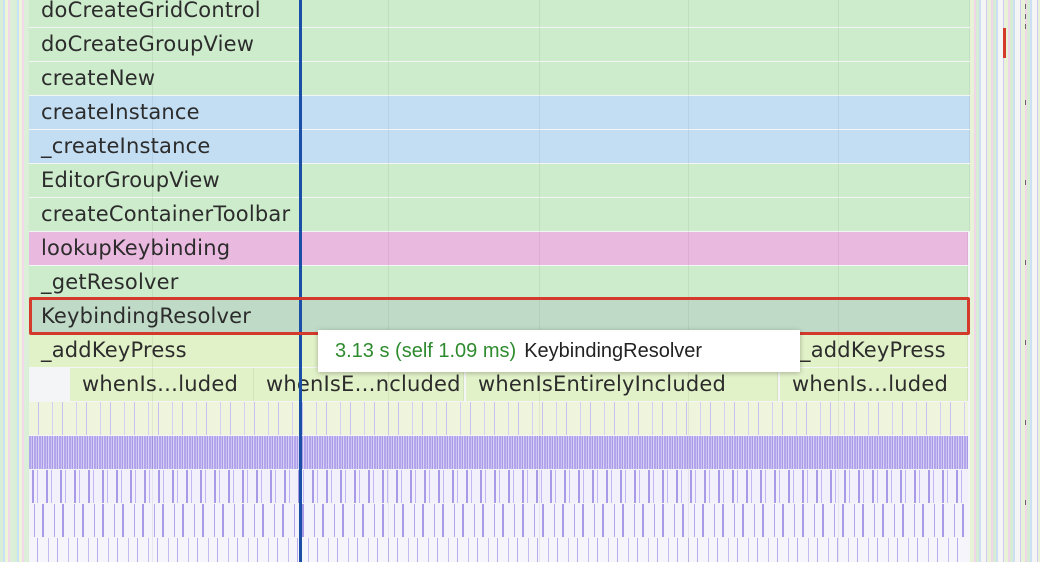 This screenshot has width=1040, height=562. Describe the element at coordinates (146, 316) in the screenshot. I see `frame-label: KeybindingResolver` at that location.